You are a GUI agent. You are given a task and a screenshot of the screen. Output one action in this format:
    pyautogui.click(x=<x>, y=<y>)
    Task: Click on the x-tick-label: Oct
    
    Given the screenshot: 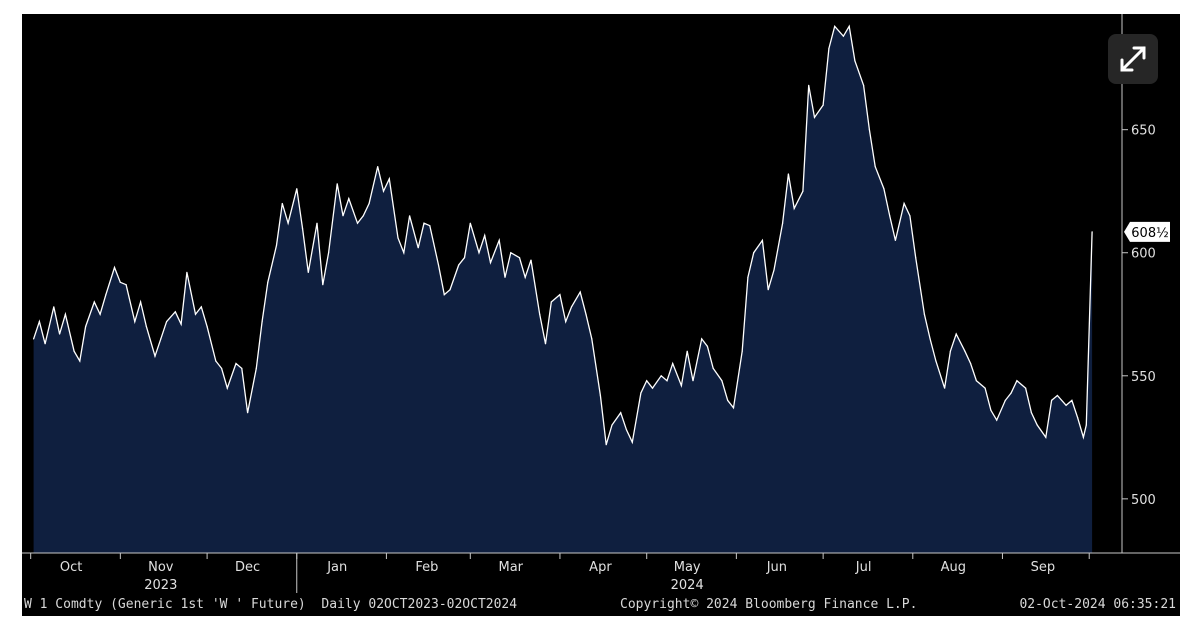 What is the action you would take?
    pyautogui.click(x=71, y=567)
    